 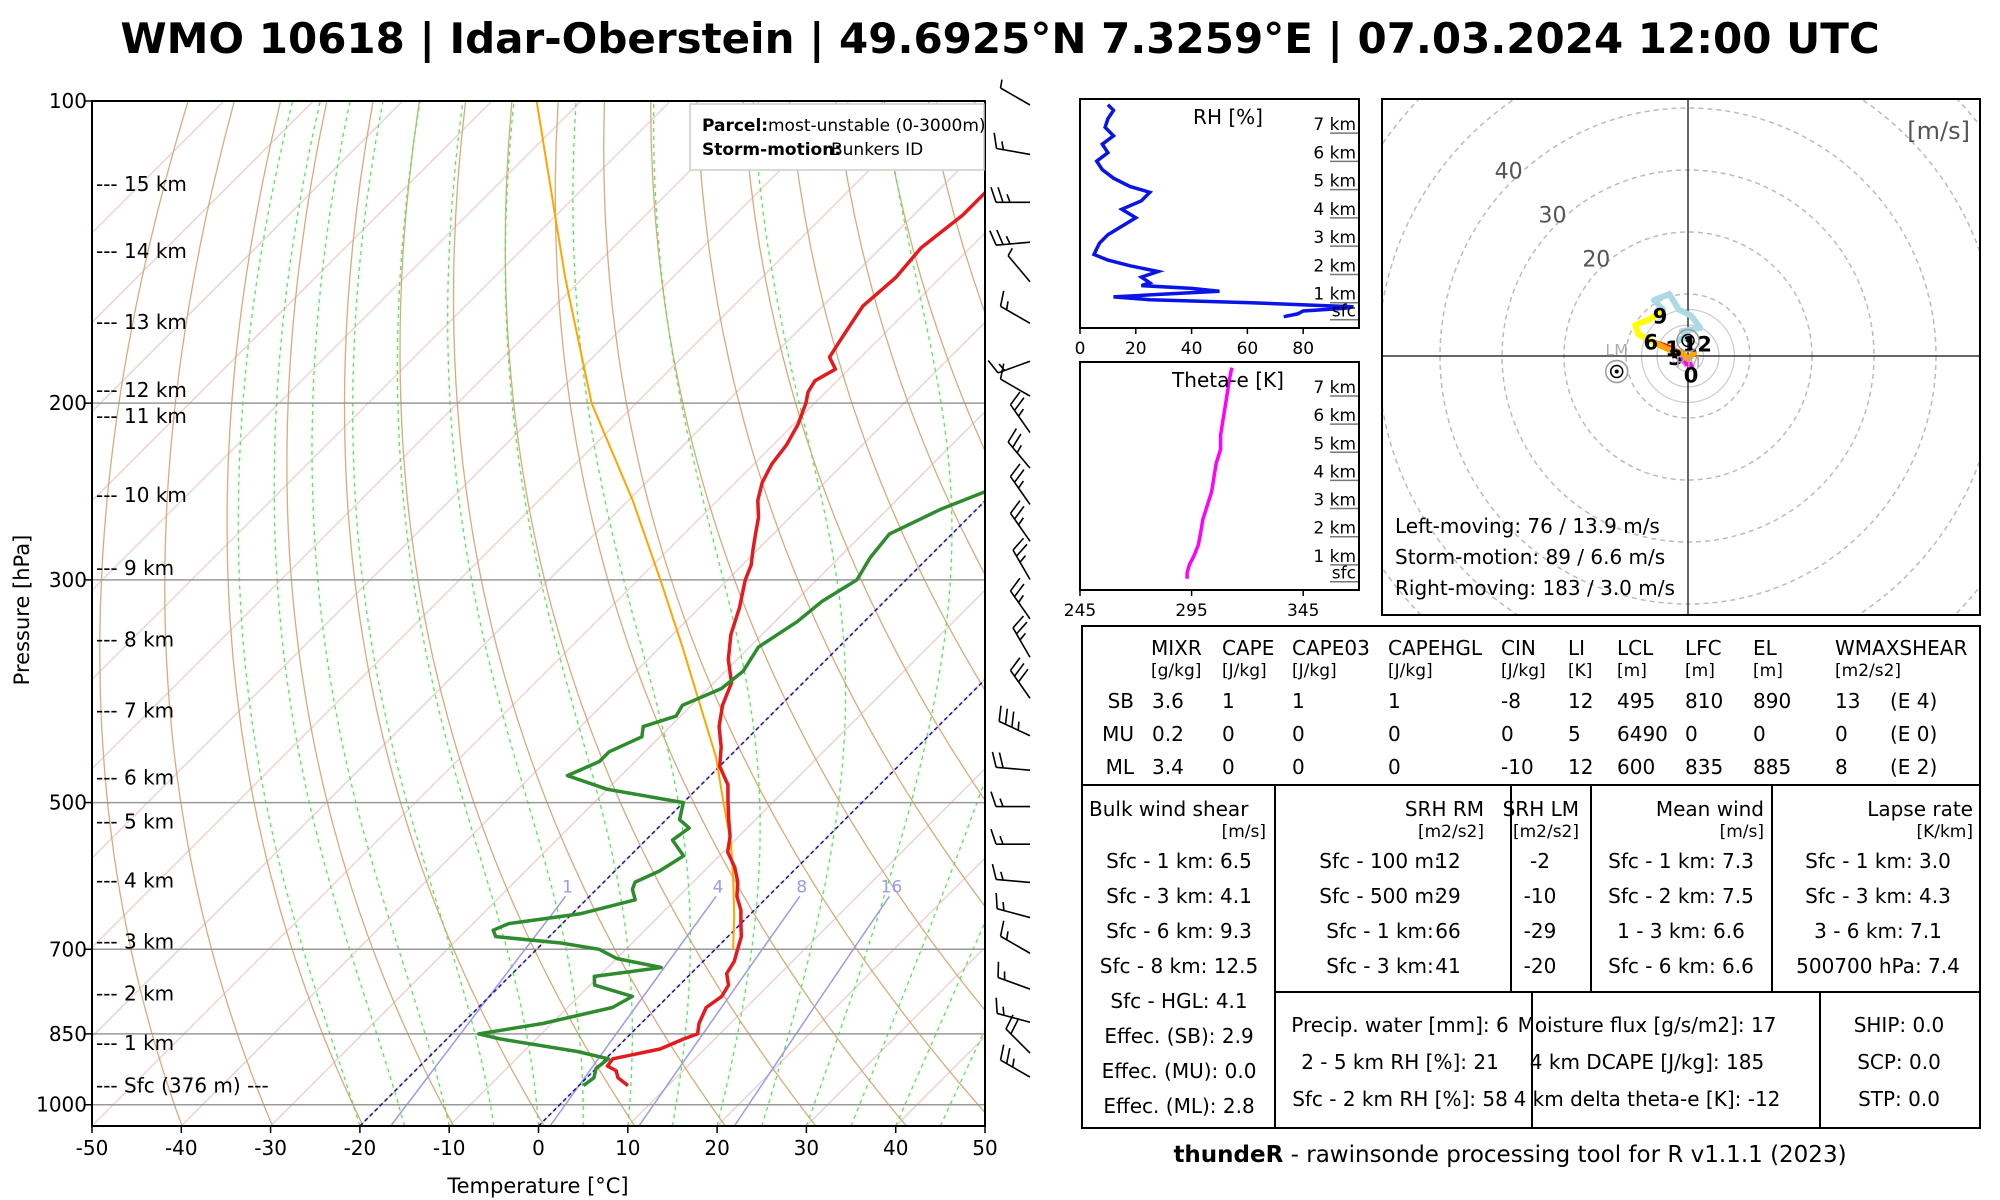 What do you see at coordinates (1451, 832) in the screenshot?
I see `srh-rm-unit: [m2/s2]` at bounding box center [1451, 832].